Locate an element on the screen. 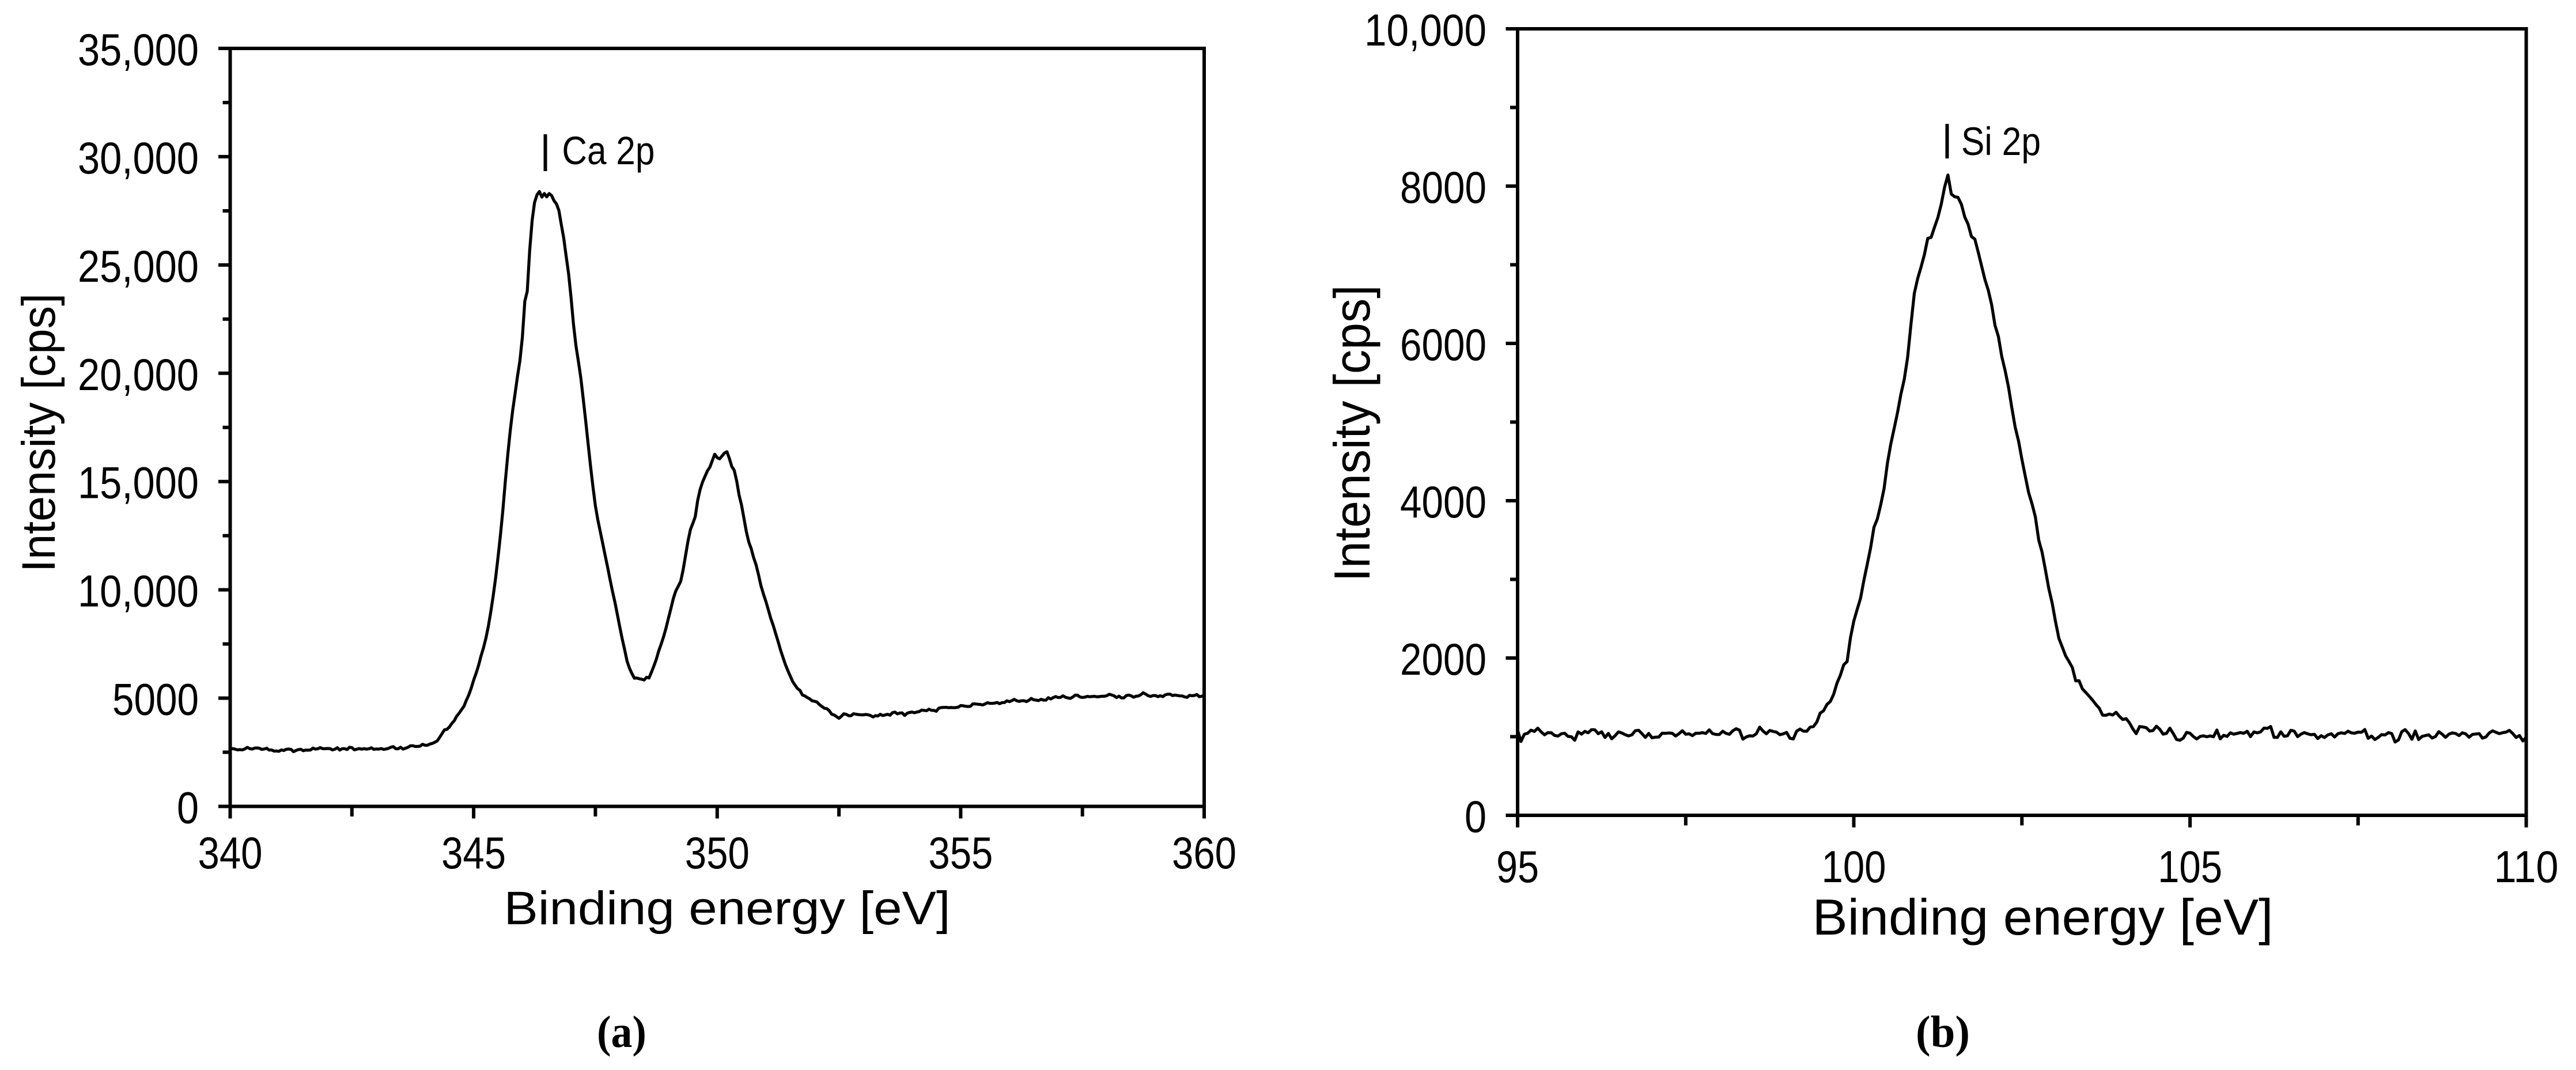 This screenshot has width=2576, height=1070. svg-text: 345 is located at coordinates (473, 852).